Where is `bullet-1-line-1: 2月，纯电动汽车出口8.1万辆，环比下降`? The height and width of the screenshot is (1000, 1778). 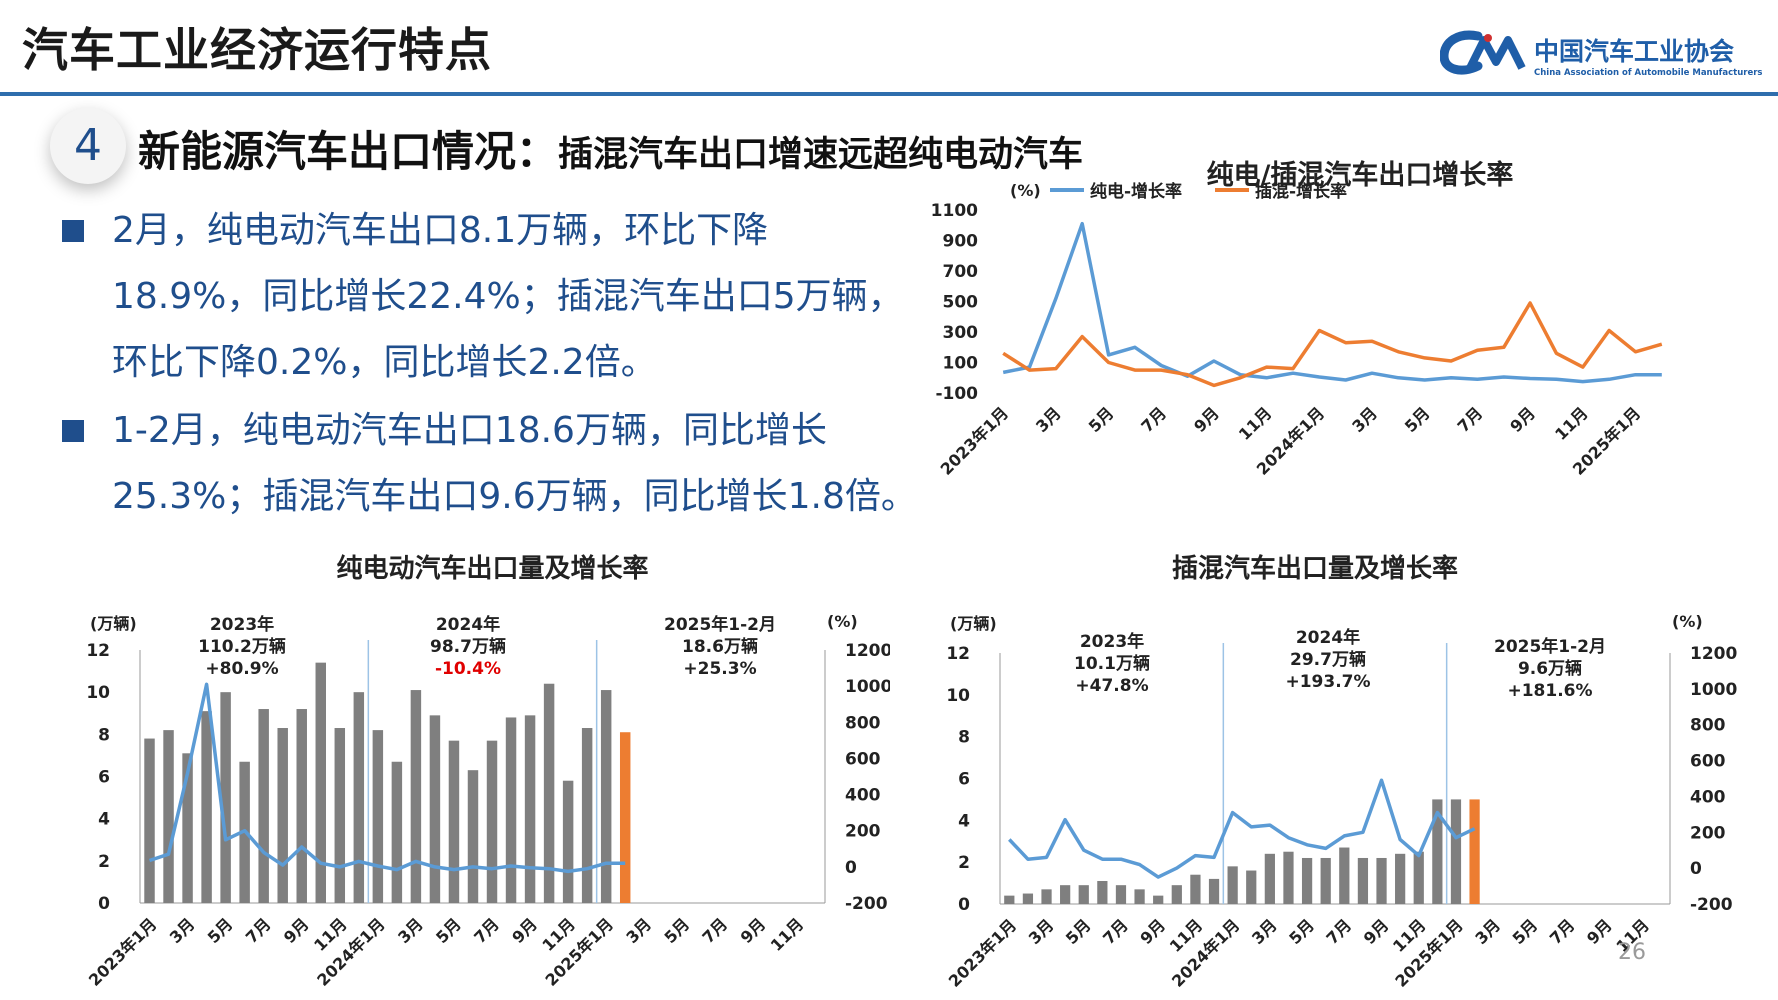
bullet-1-line-1: 2月，纯电动汽车出口8.1万辆，环比下降 is located at coordinates (440, 230).